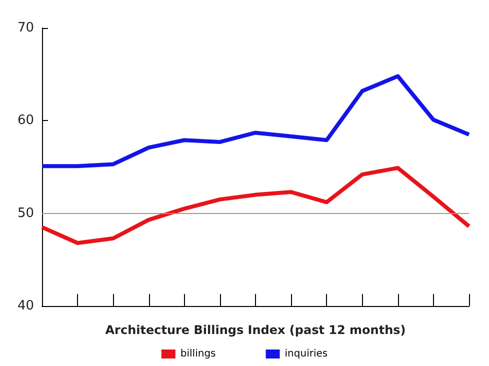 The image size is (489, 366). What do you see at coordinates (25, 306) in the screenshot?
I see `y-tick-label: 40` at bounding box center [25, 306].